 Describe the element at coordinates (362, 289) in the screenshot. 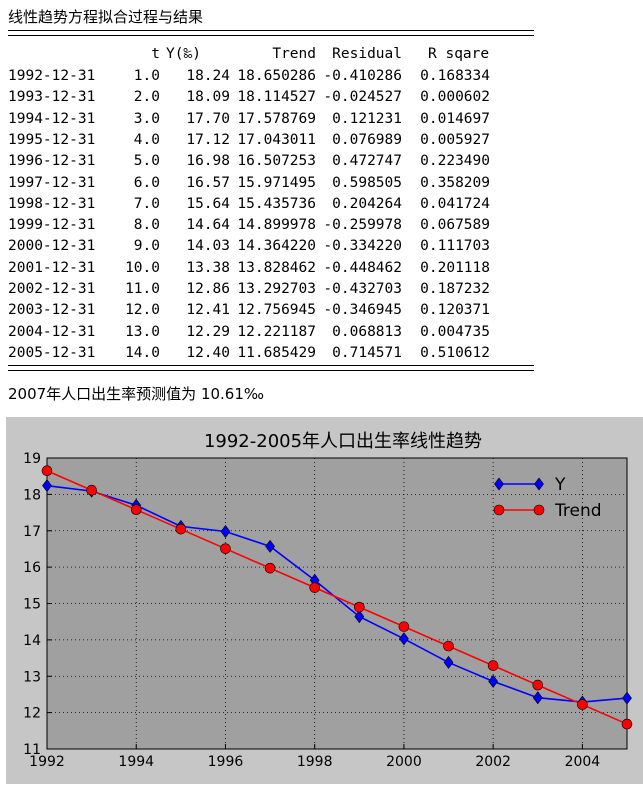

I see `table-cell: -0.432703` at that location.